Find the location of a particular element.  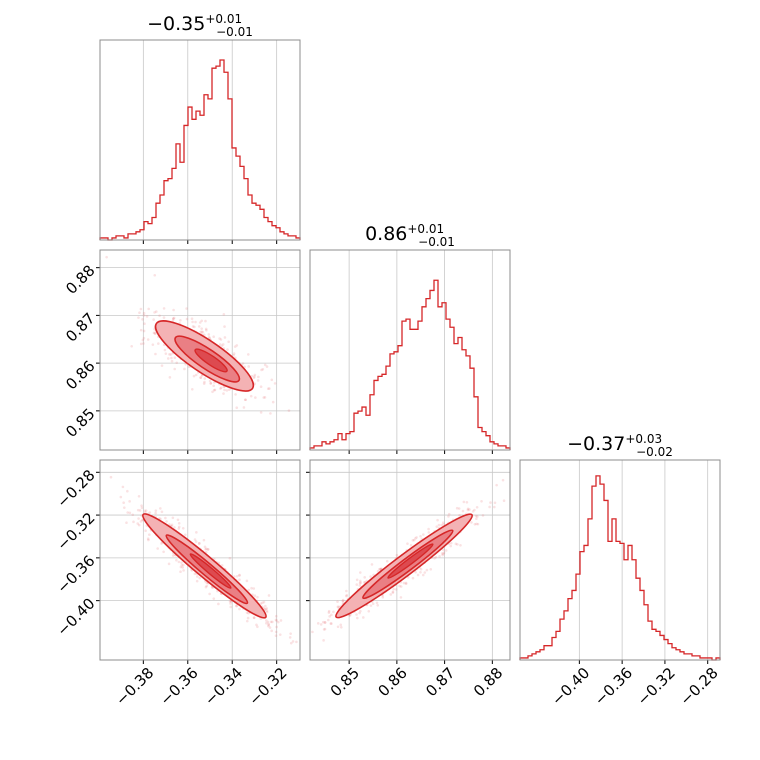

title-param-1: −0.35+0.01 −0.01 is located at coordinates (200, 25).